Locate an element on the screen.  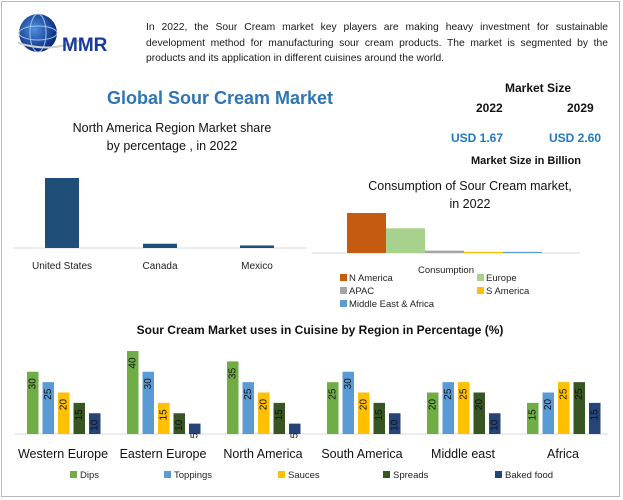
chart1-title-line2: by percentage , in 2022 is located at coordinates (172, 146).